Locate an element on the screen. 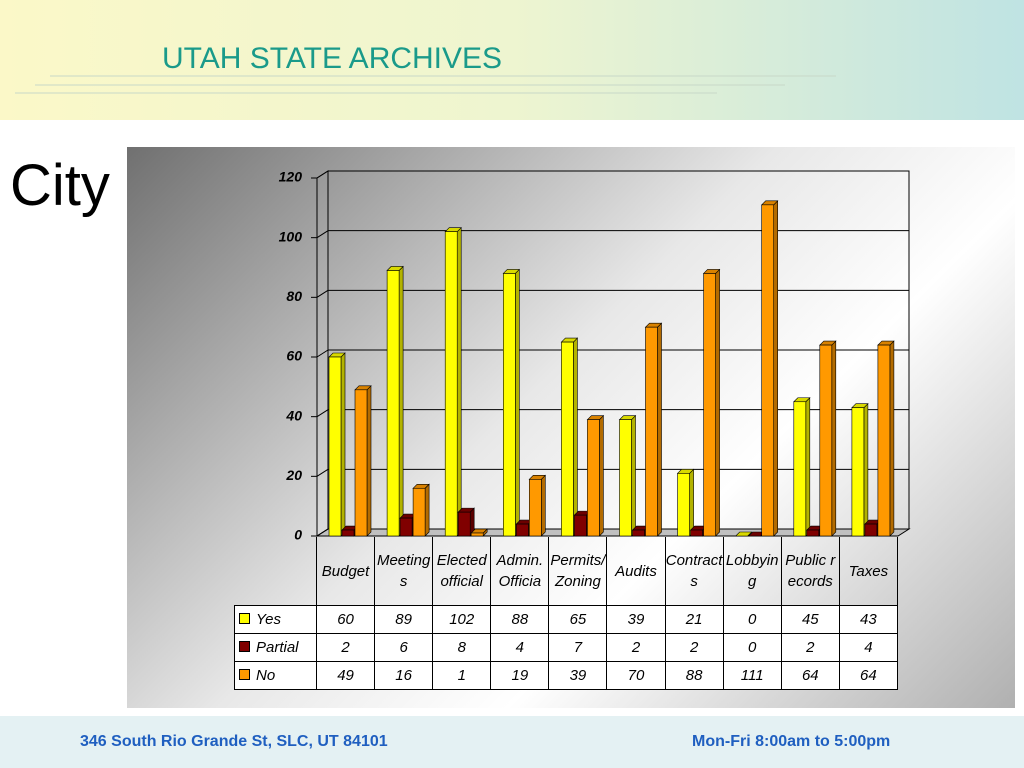 The image size is (1024, 768). legend-entry: No is located at coordinates (275, 675).